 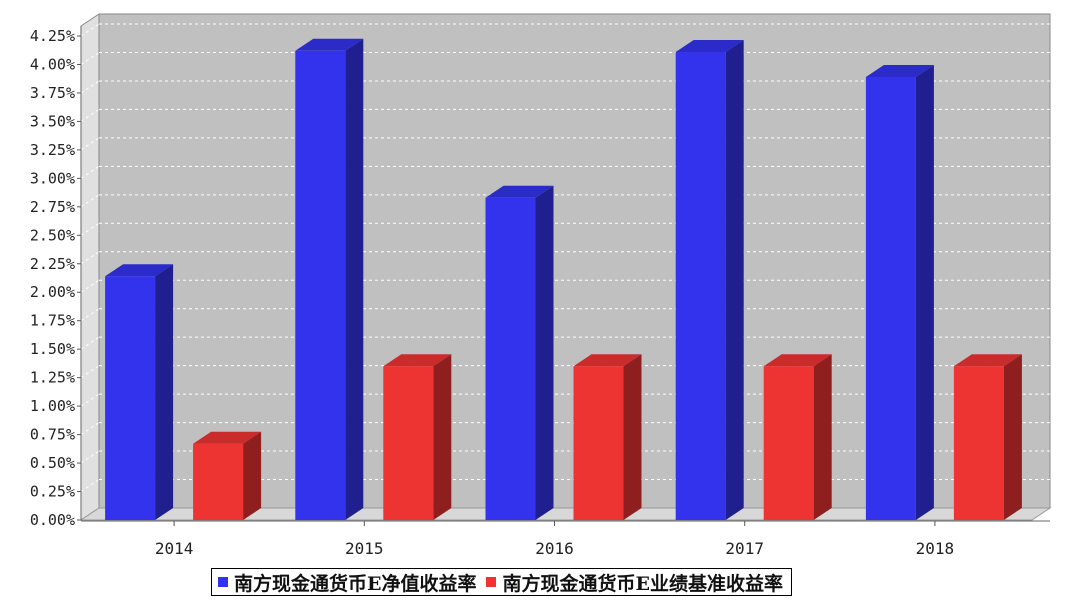 I want to click on y-tick-label: 0.00%, so click(x=52, y=520).